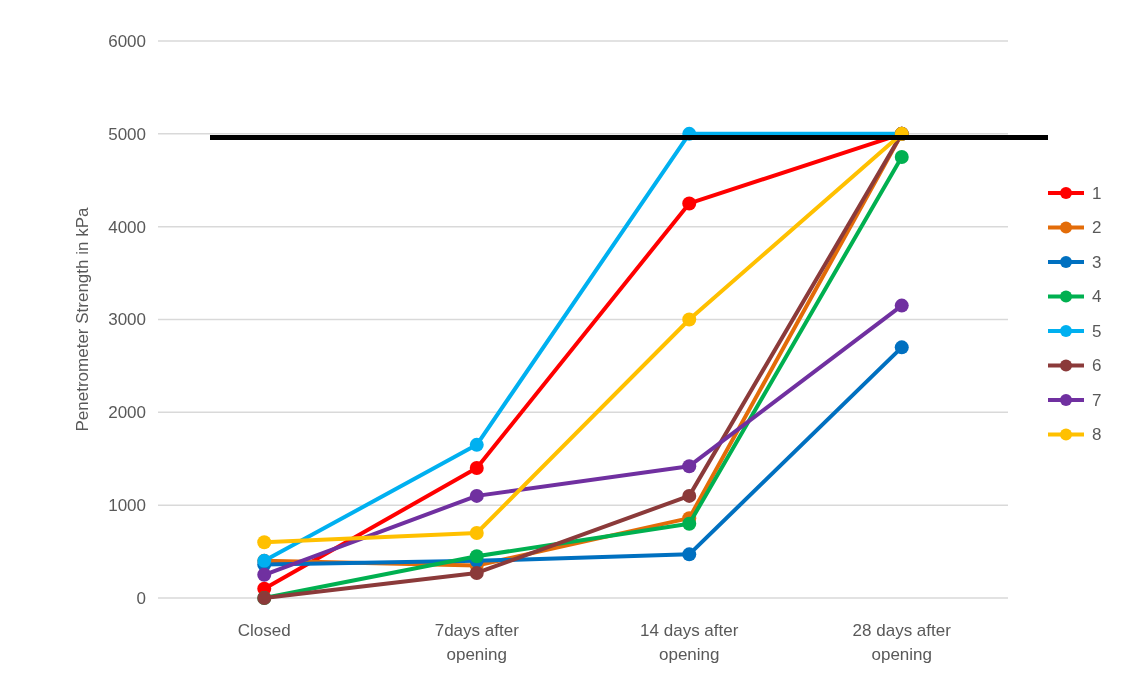 This screenshot has width=1127, height=677. I want to click on legend-label: 2, so click(1097, 228).